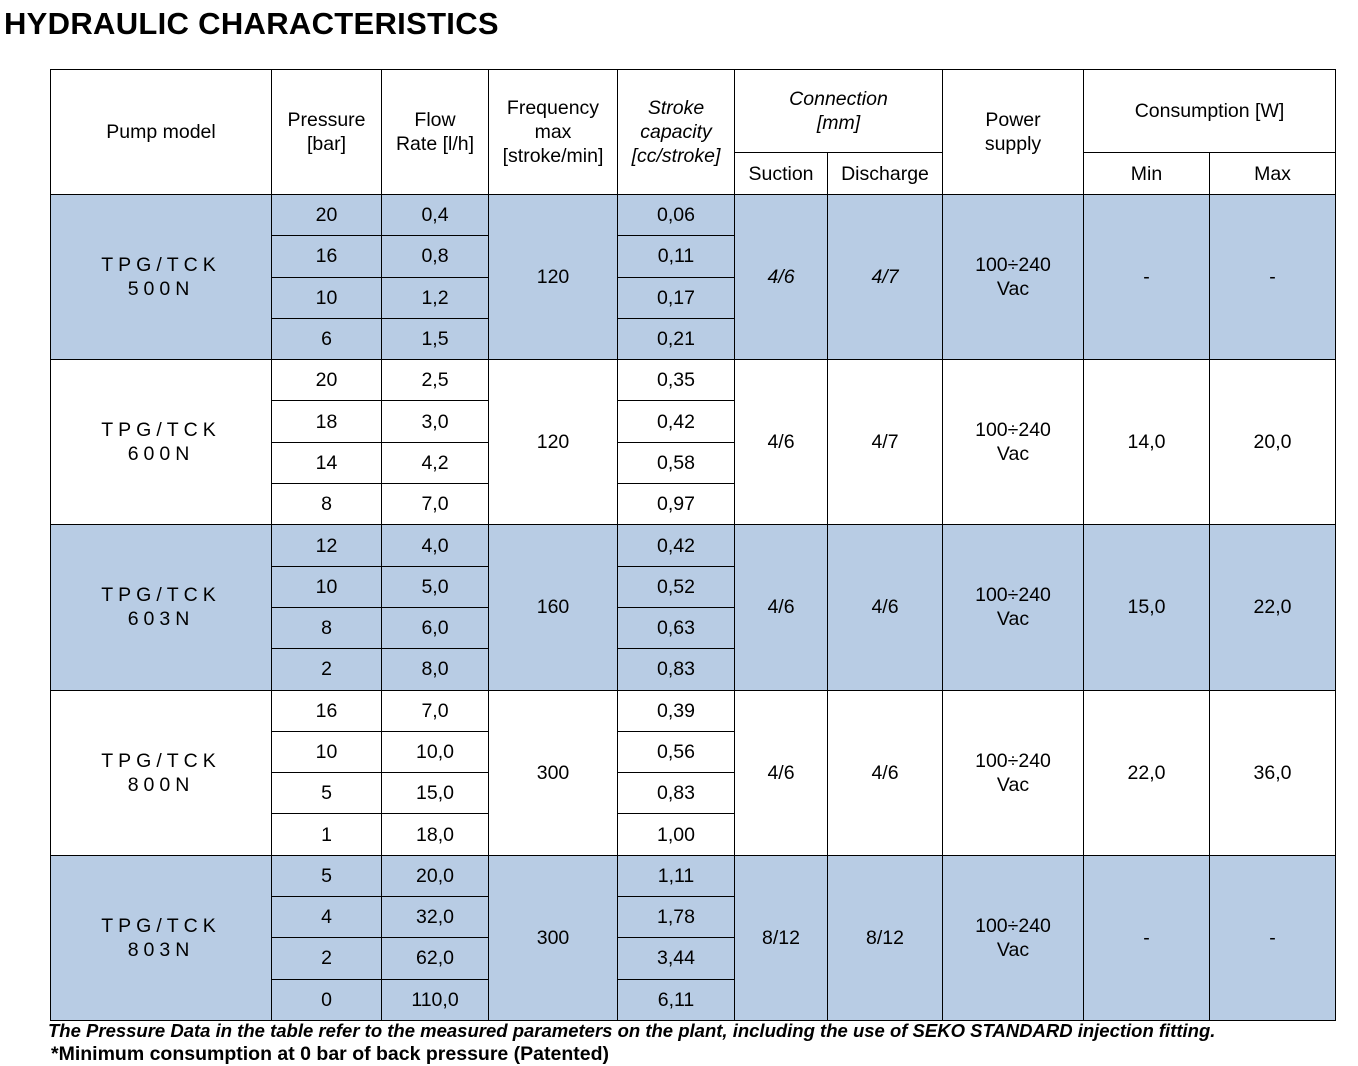 This screenshot has height=1066, width=1358. Describe the element at coordinates (161, 619) in the screenshot. I see `pump-model-number: 603N` at that location.